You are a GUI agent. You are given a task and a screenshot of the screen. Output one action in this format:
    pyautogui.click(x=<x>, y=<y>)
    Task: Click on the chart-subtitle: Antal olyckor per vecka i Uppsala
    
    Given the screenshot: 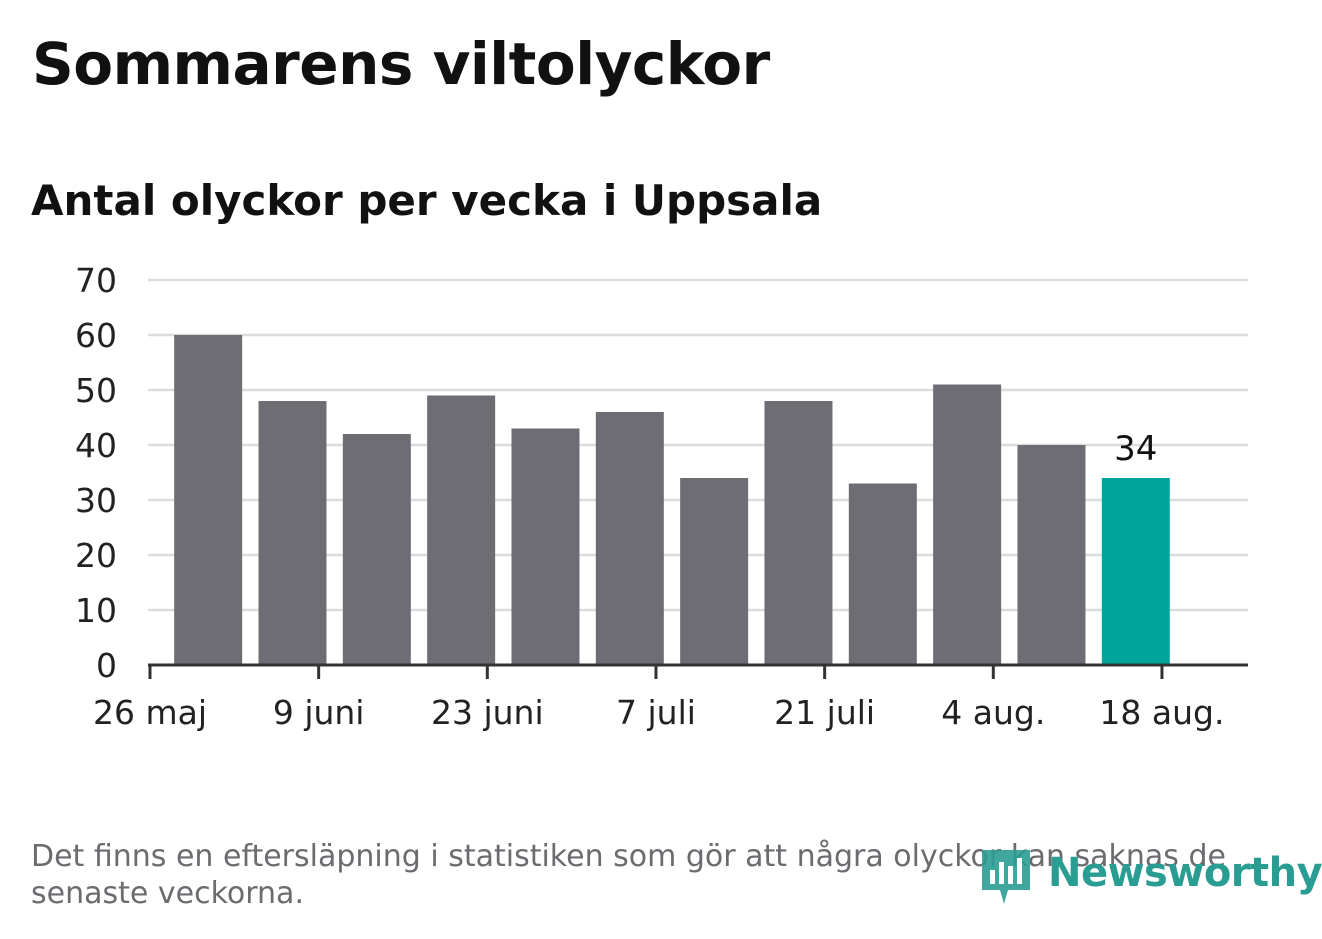 What is the action you would take?
    pyautogui.click(x=427, y=200)
    